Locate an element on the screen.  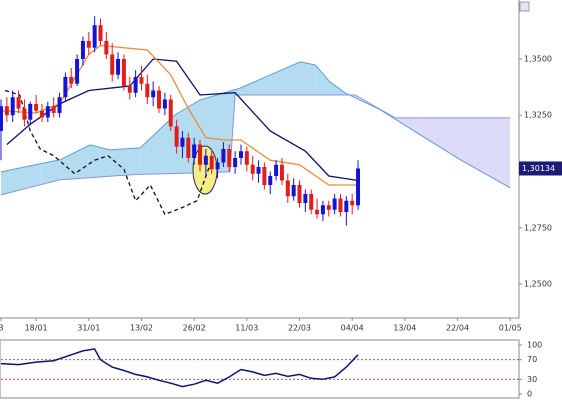
lower-panel: 0 30 70 100 is located at coordinates (271, 369).